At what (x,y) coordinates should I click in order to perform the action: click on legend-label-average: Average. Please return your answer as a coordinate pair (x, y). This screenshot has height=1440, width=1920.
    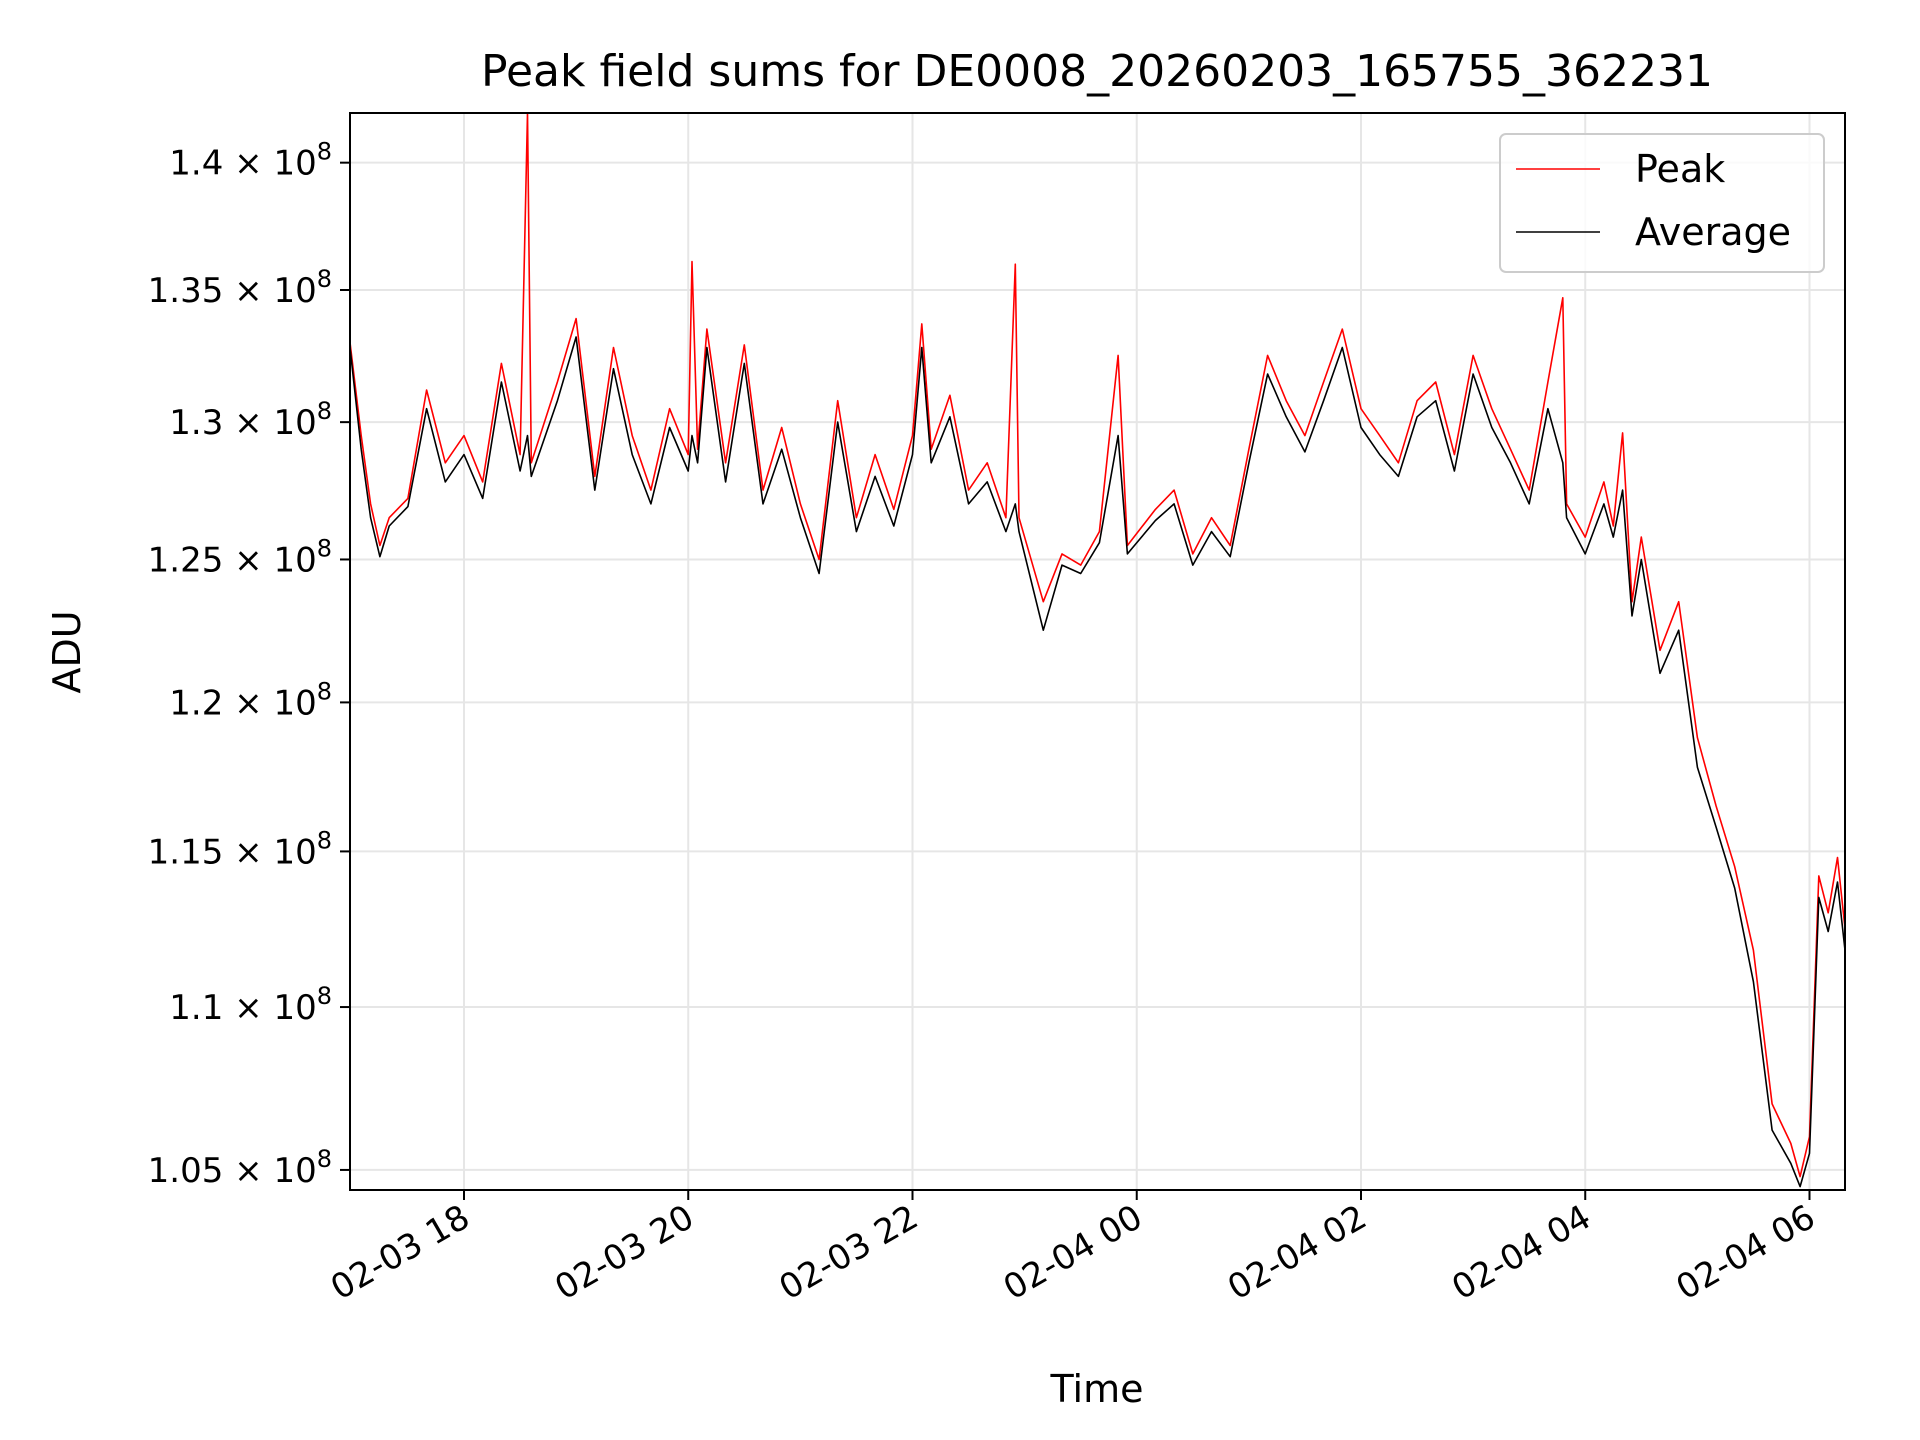
    Looking at the image, I should click on (1713, 232).